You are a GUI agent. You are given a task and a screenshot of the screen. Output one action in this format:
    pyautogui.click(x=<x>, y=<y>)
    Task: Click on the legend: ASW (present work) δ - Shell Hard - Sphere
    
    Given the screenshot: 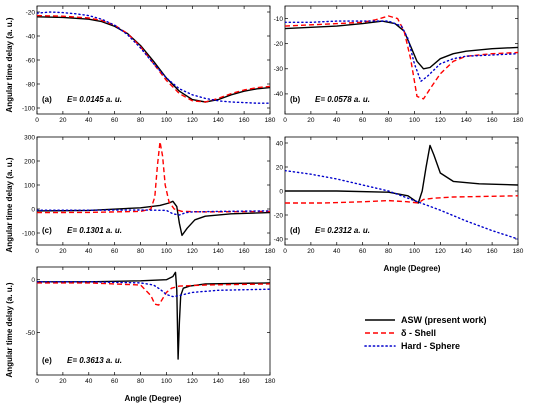 What is the action you would take?
    pyautogui.click(x=425, y=333)
    